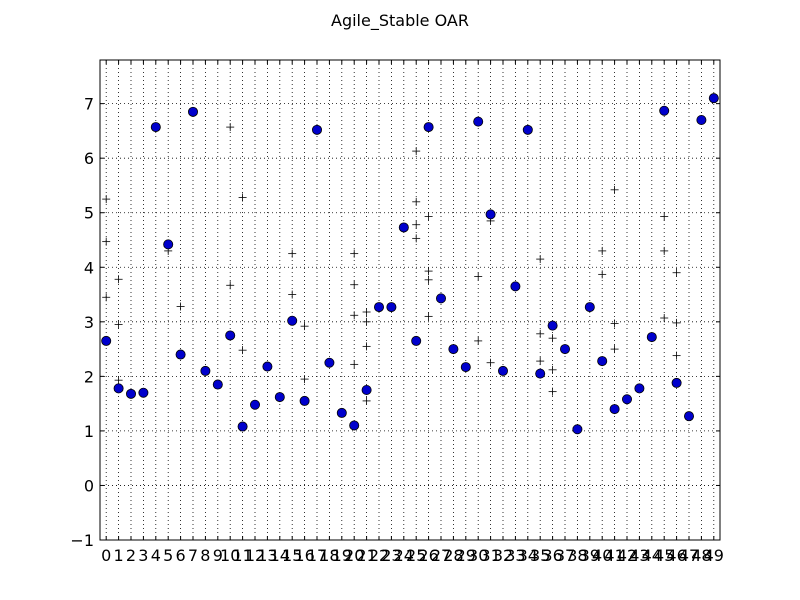 The height and width of the screenshot is (600, 800). Describe the element at coordinates (230, 555) in the screenshot. I see `x-tick-label: 10` at that location.